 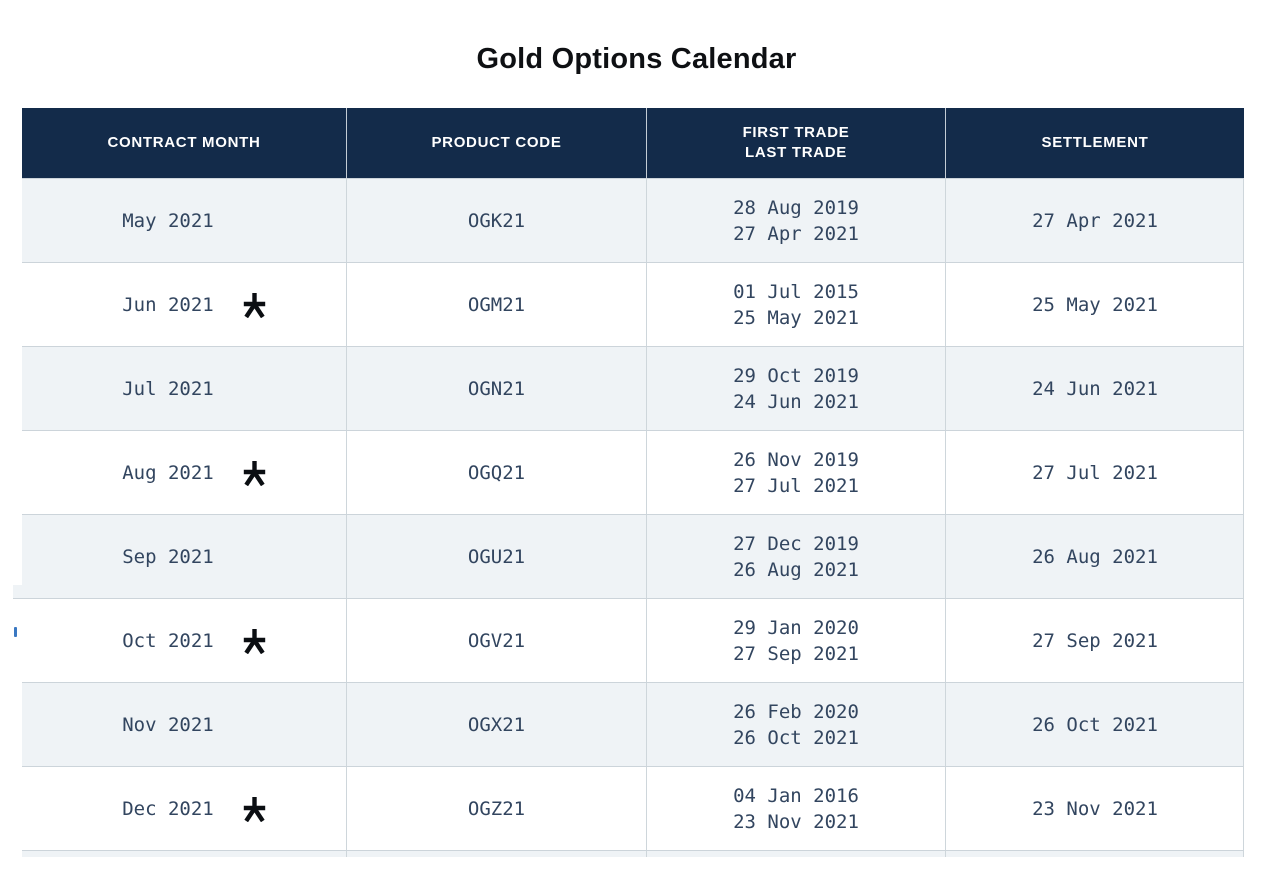 I want to click on settlement-date: 23 Nov 2021, so click(x=1095, y=808).